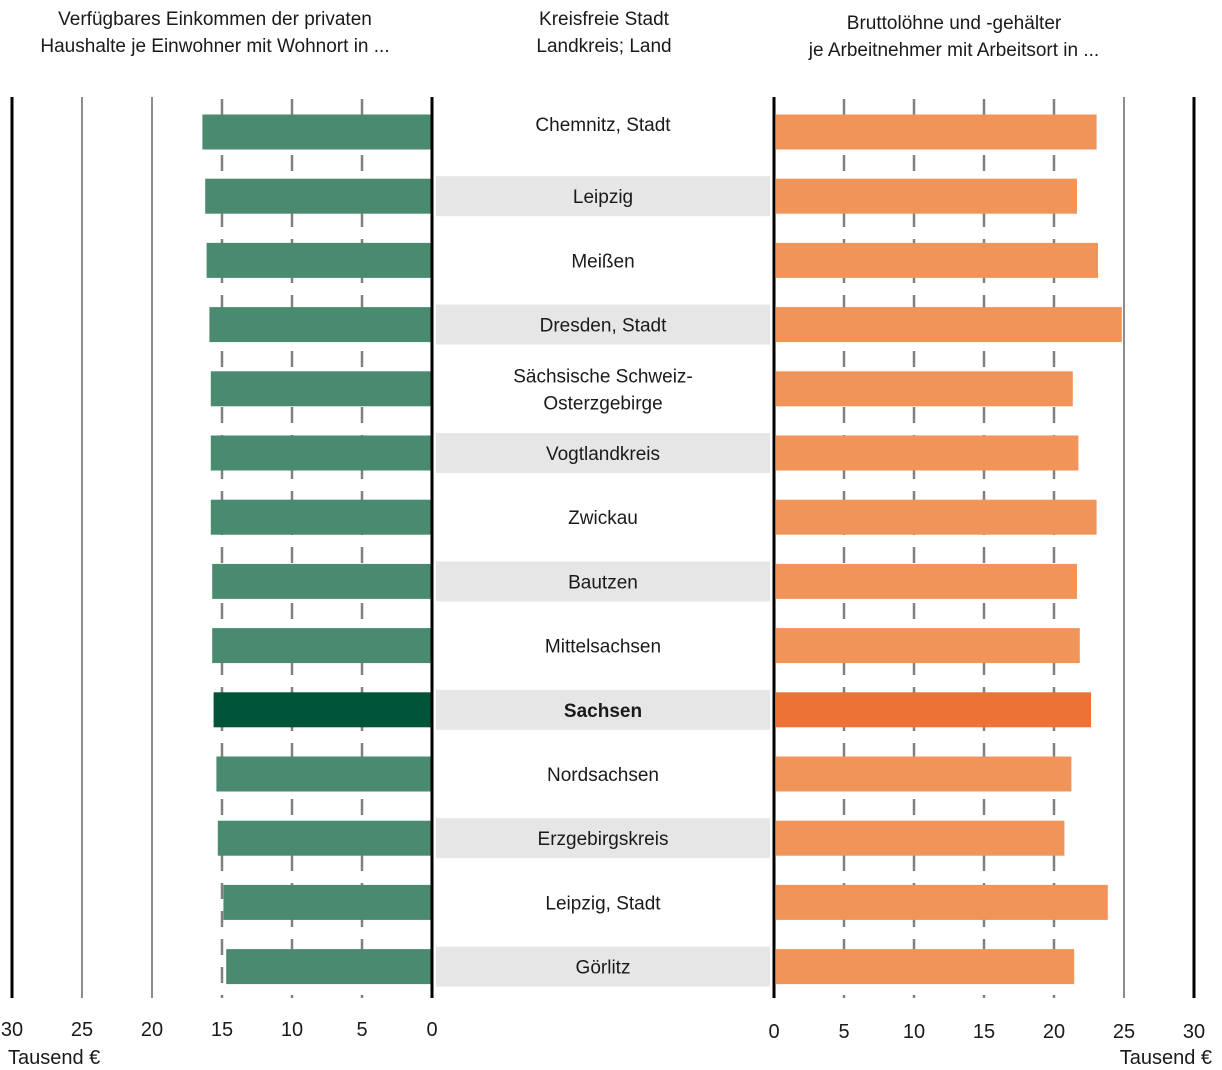 The image size is (1222, 1070). I want to click on category-label: Erzgebirgskreis, so click(603, 839).